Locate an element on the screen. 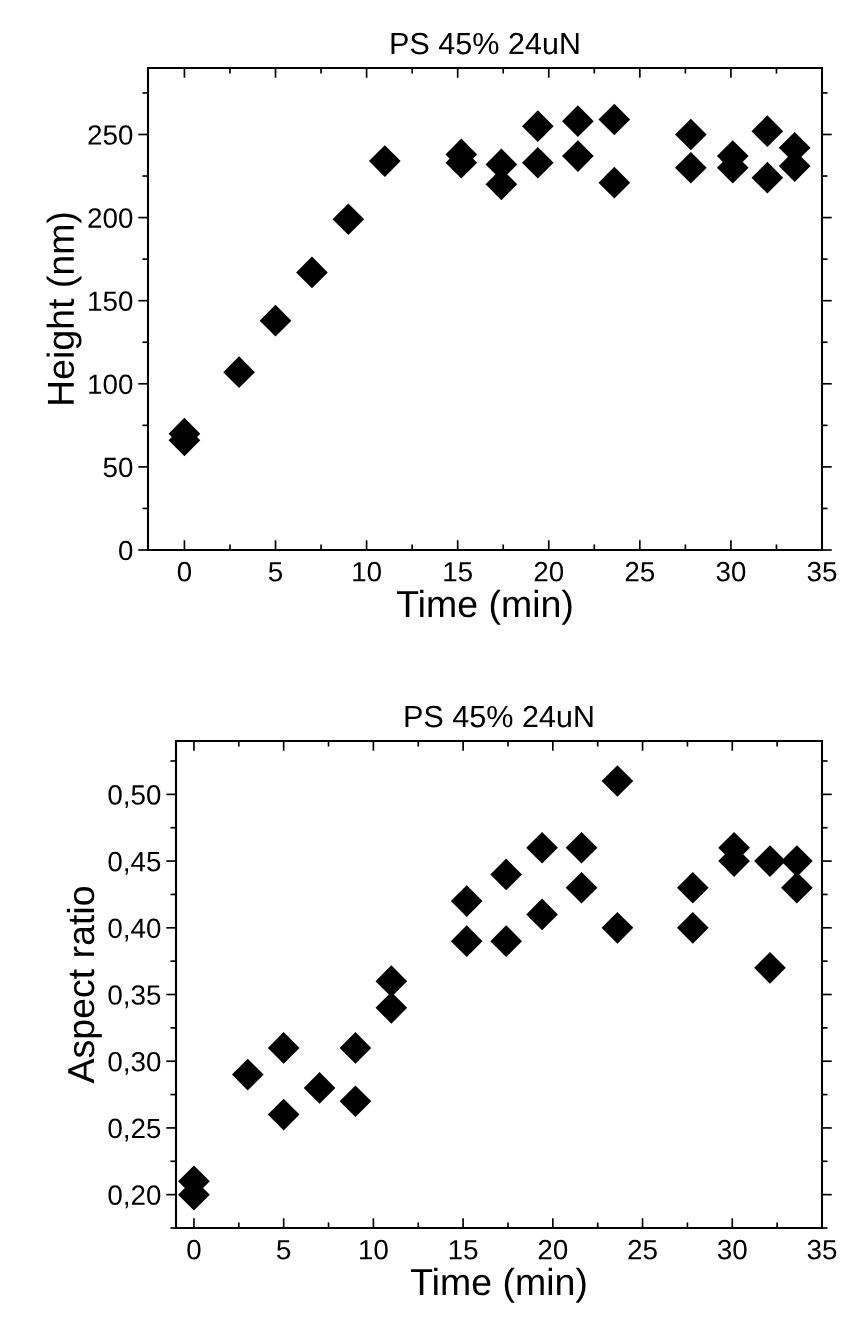 The height and width of the screenshot is (1323, 848). y-tick-label: 0,35 is located at coordinates (134, 997).